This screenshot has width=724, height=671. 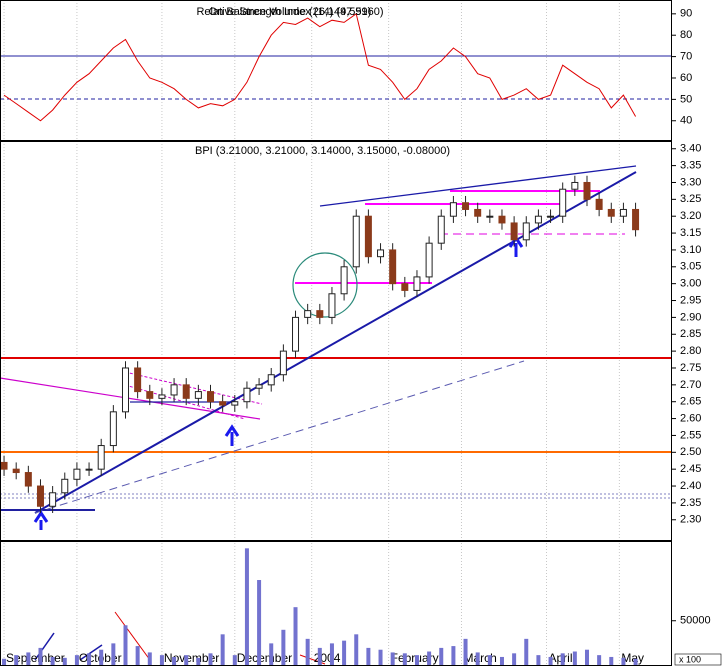 I want to click on x-tick-label: December, so click(x=264, y=658).